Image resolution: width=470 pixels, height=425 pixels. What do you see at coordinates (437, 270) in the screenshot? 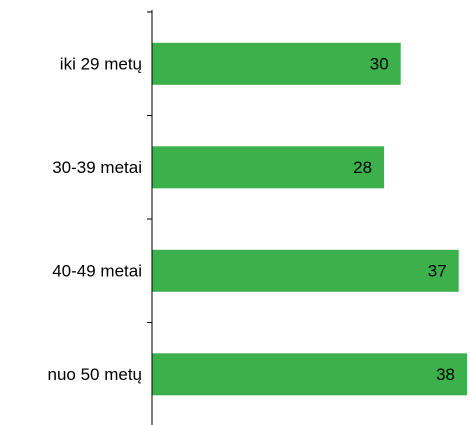
I see `value-label: 37` at bounding box center [437, 270].